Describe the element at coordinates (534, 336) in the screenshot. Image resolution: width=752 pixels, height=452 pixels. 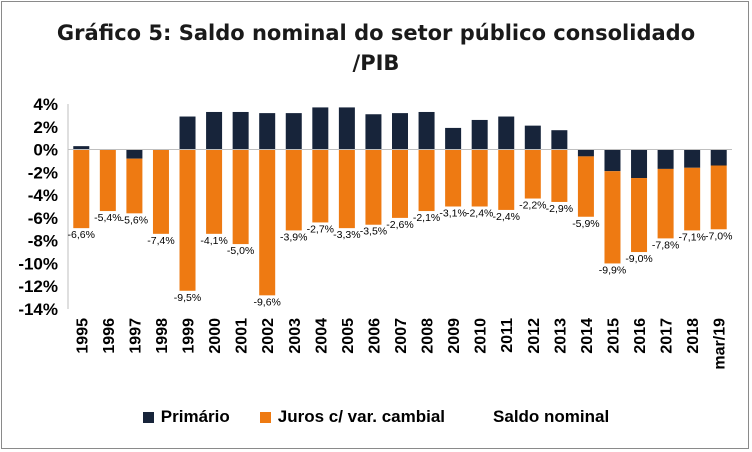
I see `x-tick-label: 2012` at that location.